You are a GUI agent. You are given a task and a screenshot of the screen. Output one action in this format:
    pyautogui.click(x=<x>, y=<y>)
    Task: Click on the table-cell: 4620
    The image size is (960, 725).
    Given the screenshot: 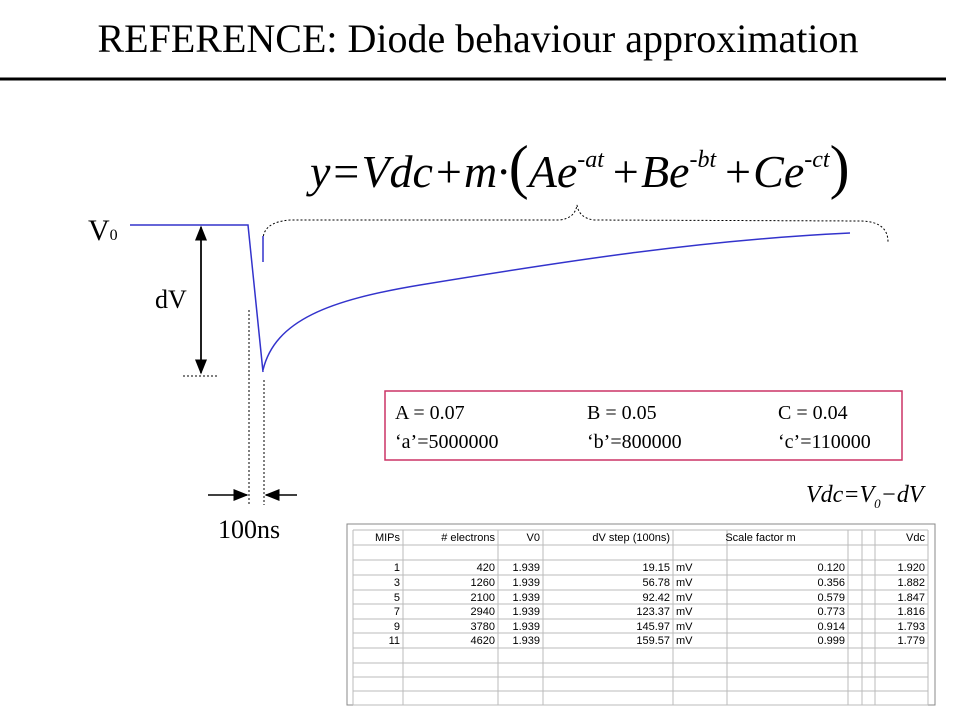 What is the action you would take?
    pyautogui.click(x=483, y=641)
    